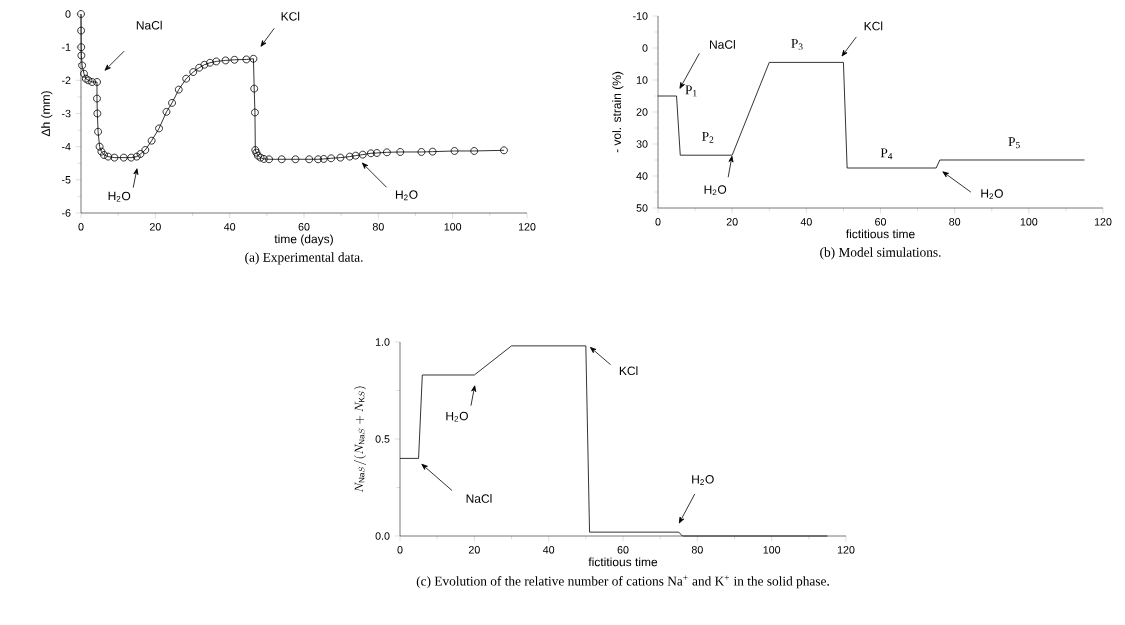 Image resolution: width=1125 pixels, height=625 pixels. I want to click on text: (b) Model simulations., so click(880, 253).